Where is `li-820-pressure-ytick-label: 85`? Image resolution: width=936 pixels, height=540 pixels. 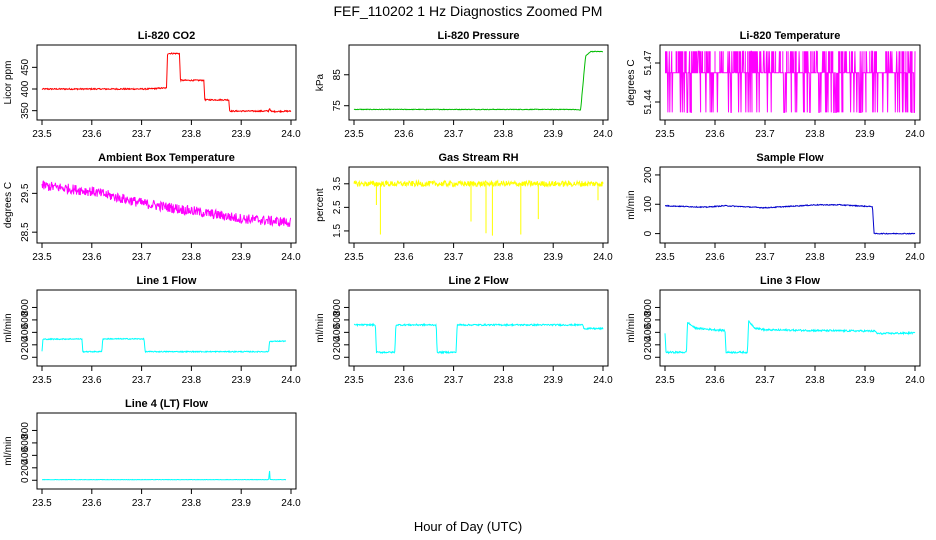
li-820-pressure-ytick-label: 85 is located at coordinates (337, 75).